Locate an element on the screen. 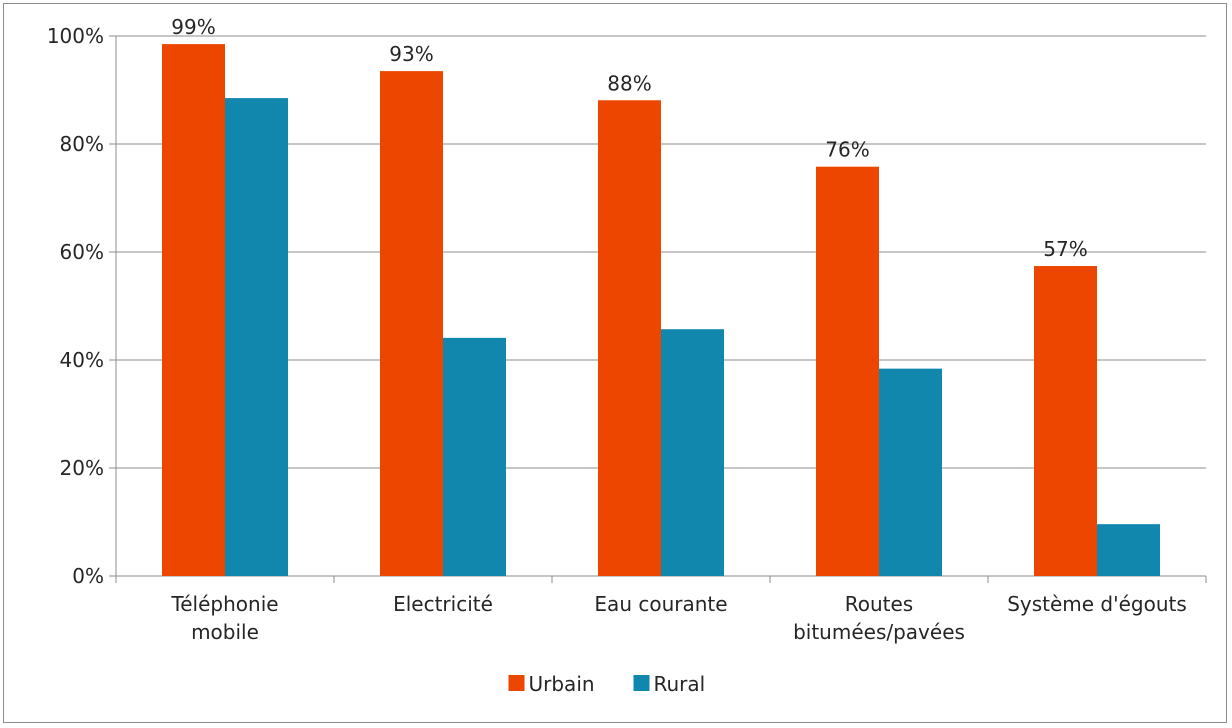  x-category-label: Eau courante is located at coordinates (660, 604).